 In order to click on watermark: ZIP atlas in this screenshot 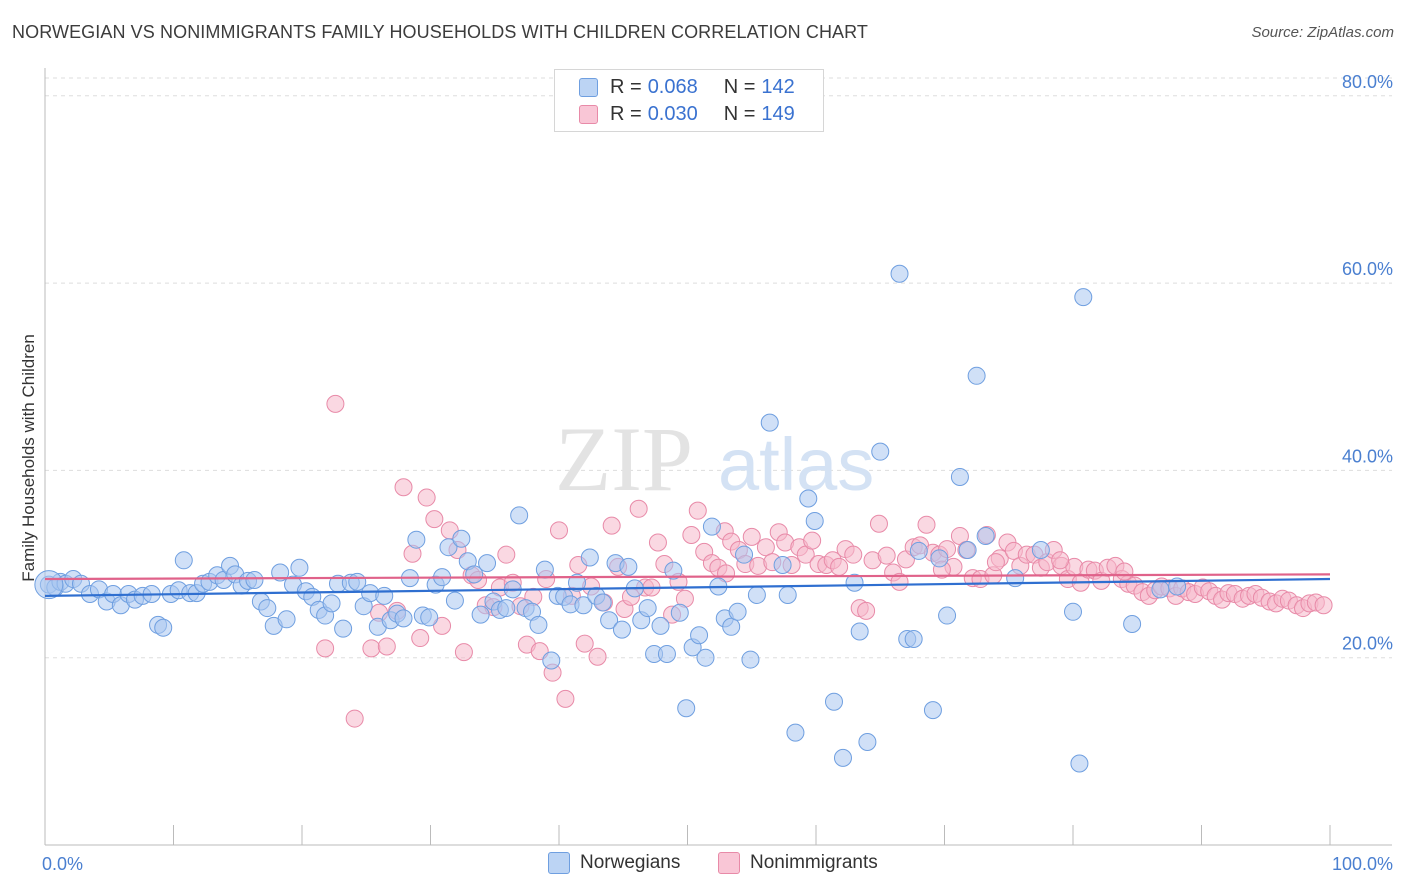, I will do `click(714, 459)`.